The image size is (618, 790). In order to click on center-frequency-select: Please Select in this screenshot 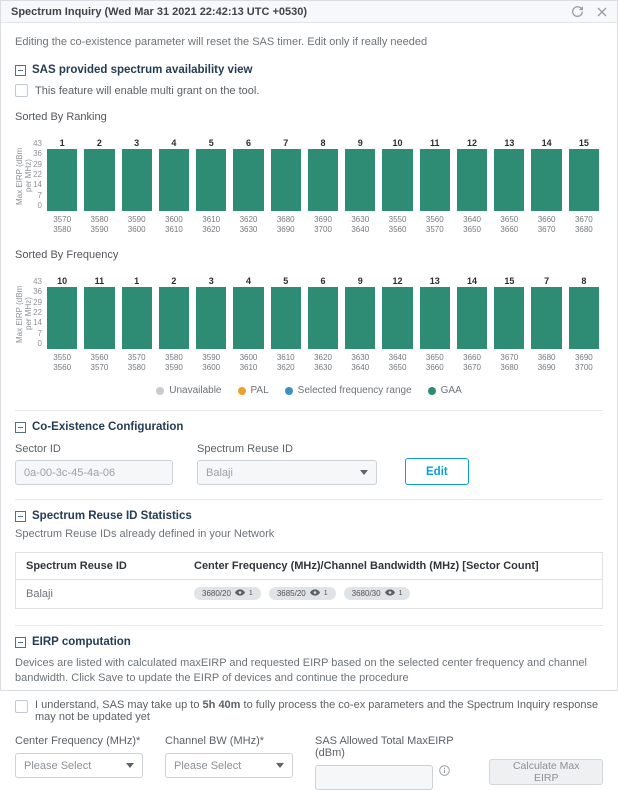, I will do `click(79, 765)`.